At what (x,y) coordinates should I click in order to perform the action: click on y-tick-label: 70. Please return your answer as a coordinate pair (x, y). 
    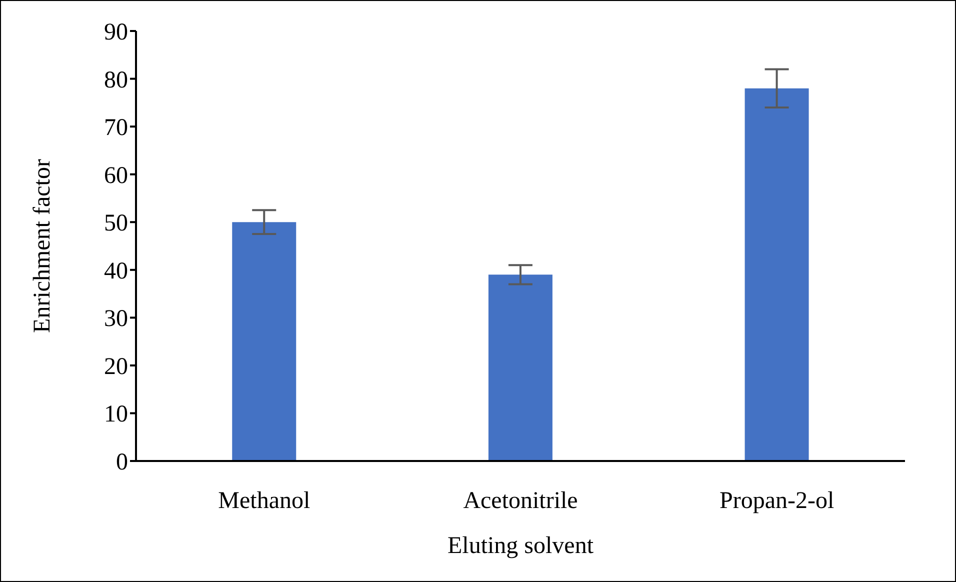
    Looking at the image, I should click on (116, 128).